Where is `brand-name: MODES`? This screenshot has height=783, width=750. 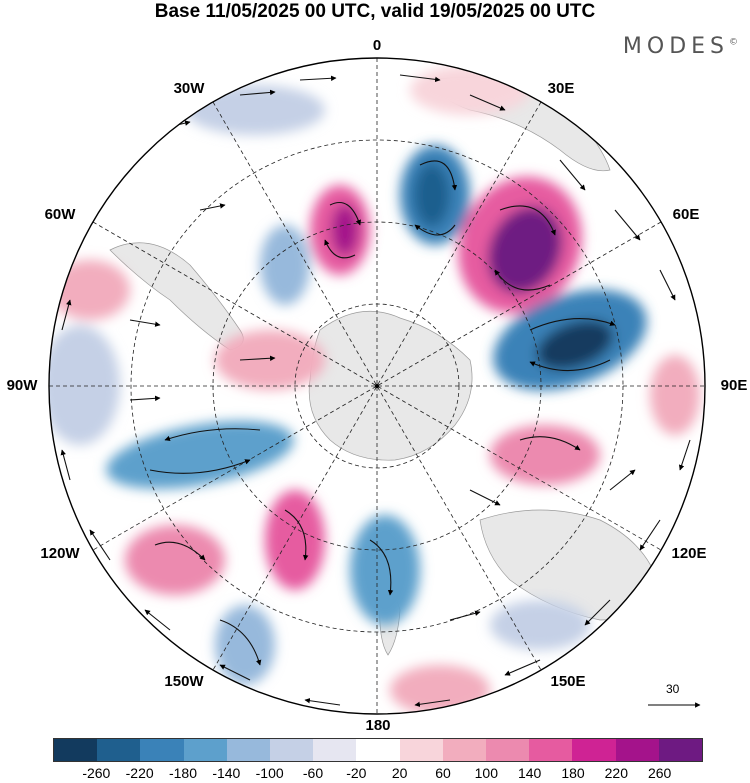
brand-name: MODES is located at coordinates (675, 46).